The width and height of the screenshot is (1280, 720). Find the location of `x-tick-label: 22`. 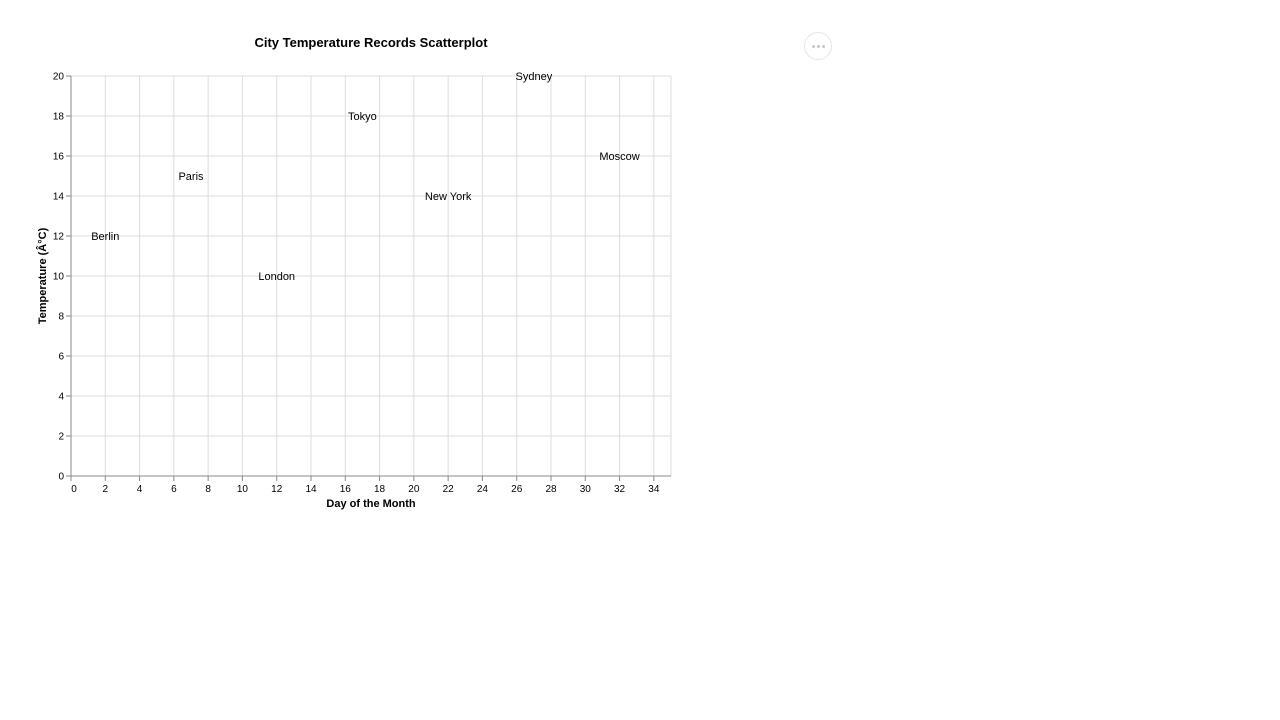

x-tick-label: 22 is located at coordinates (449, 489).